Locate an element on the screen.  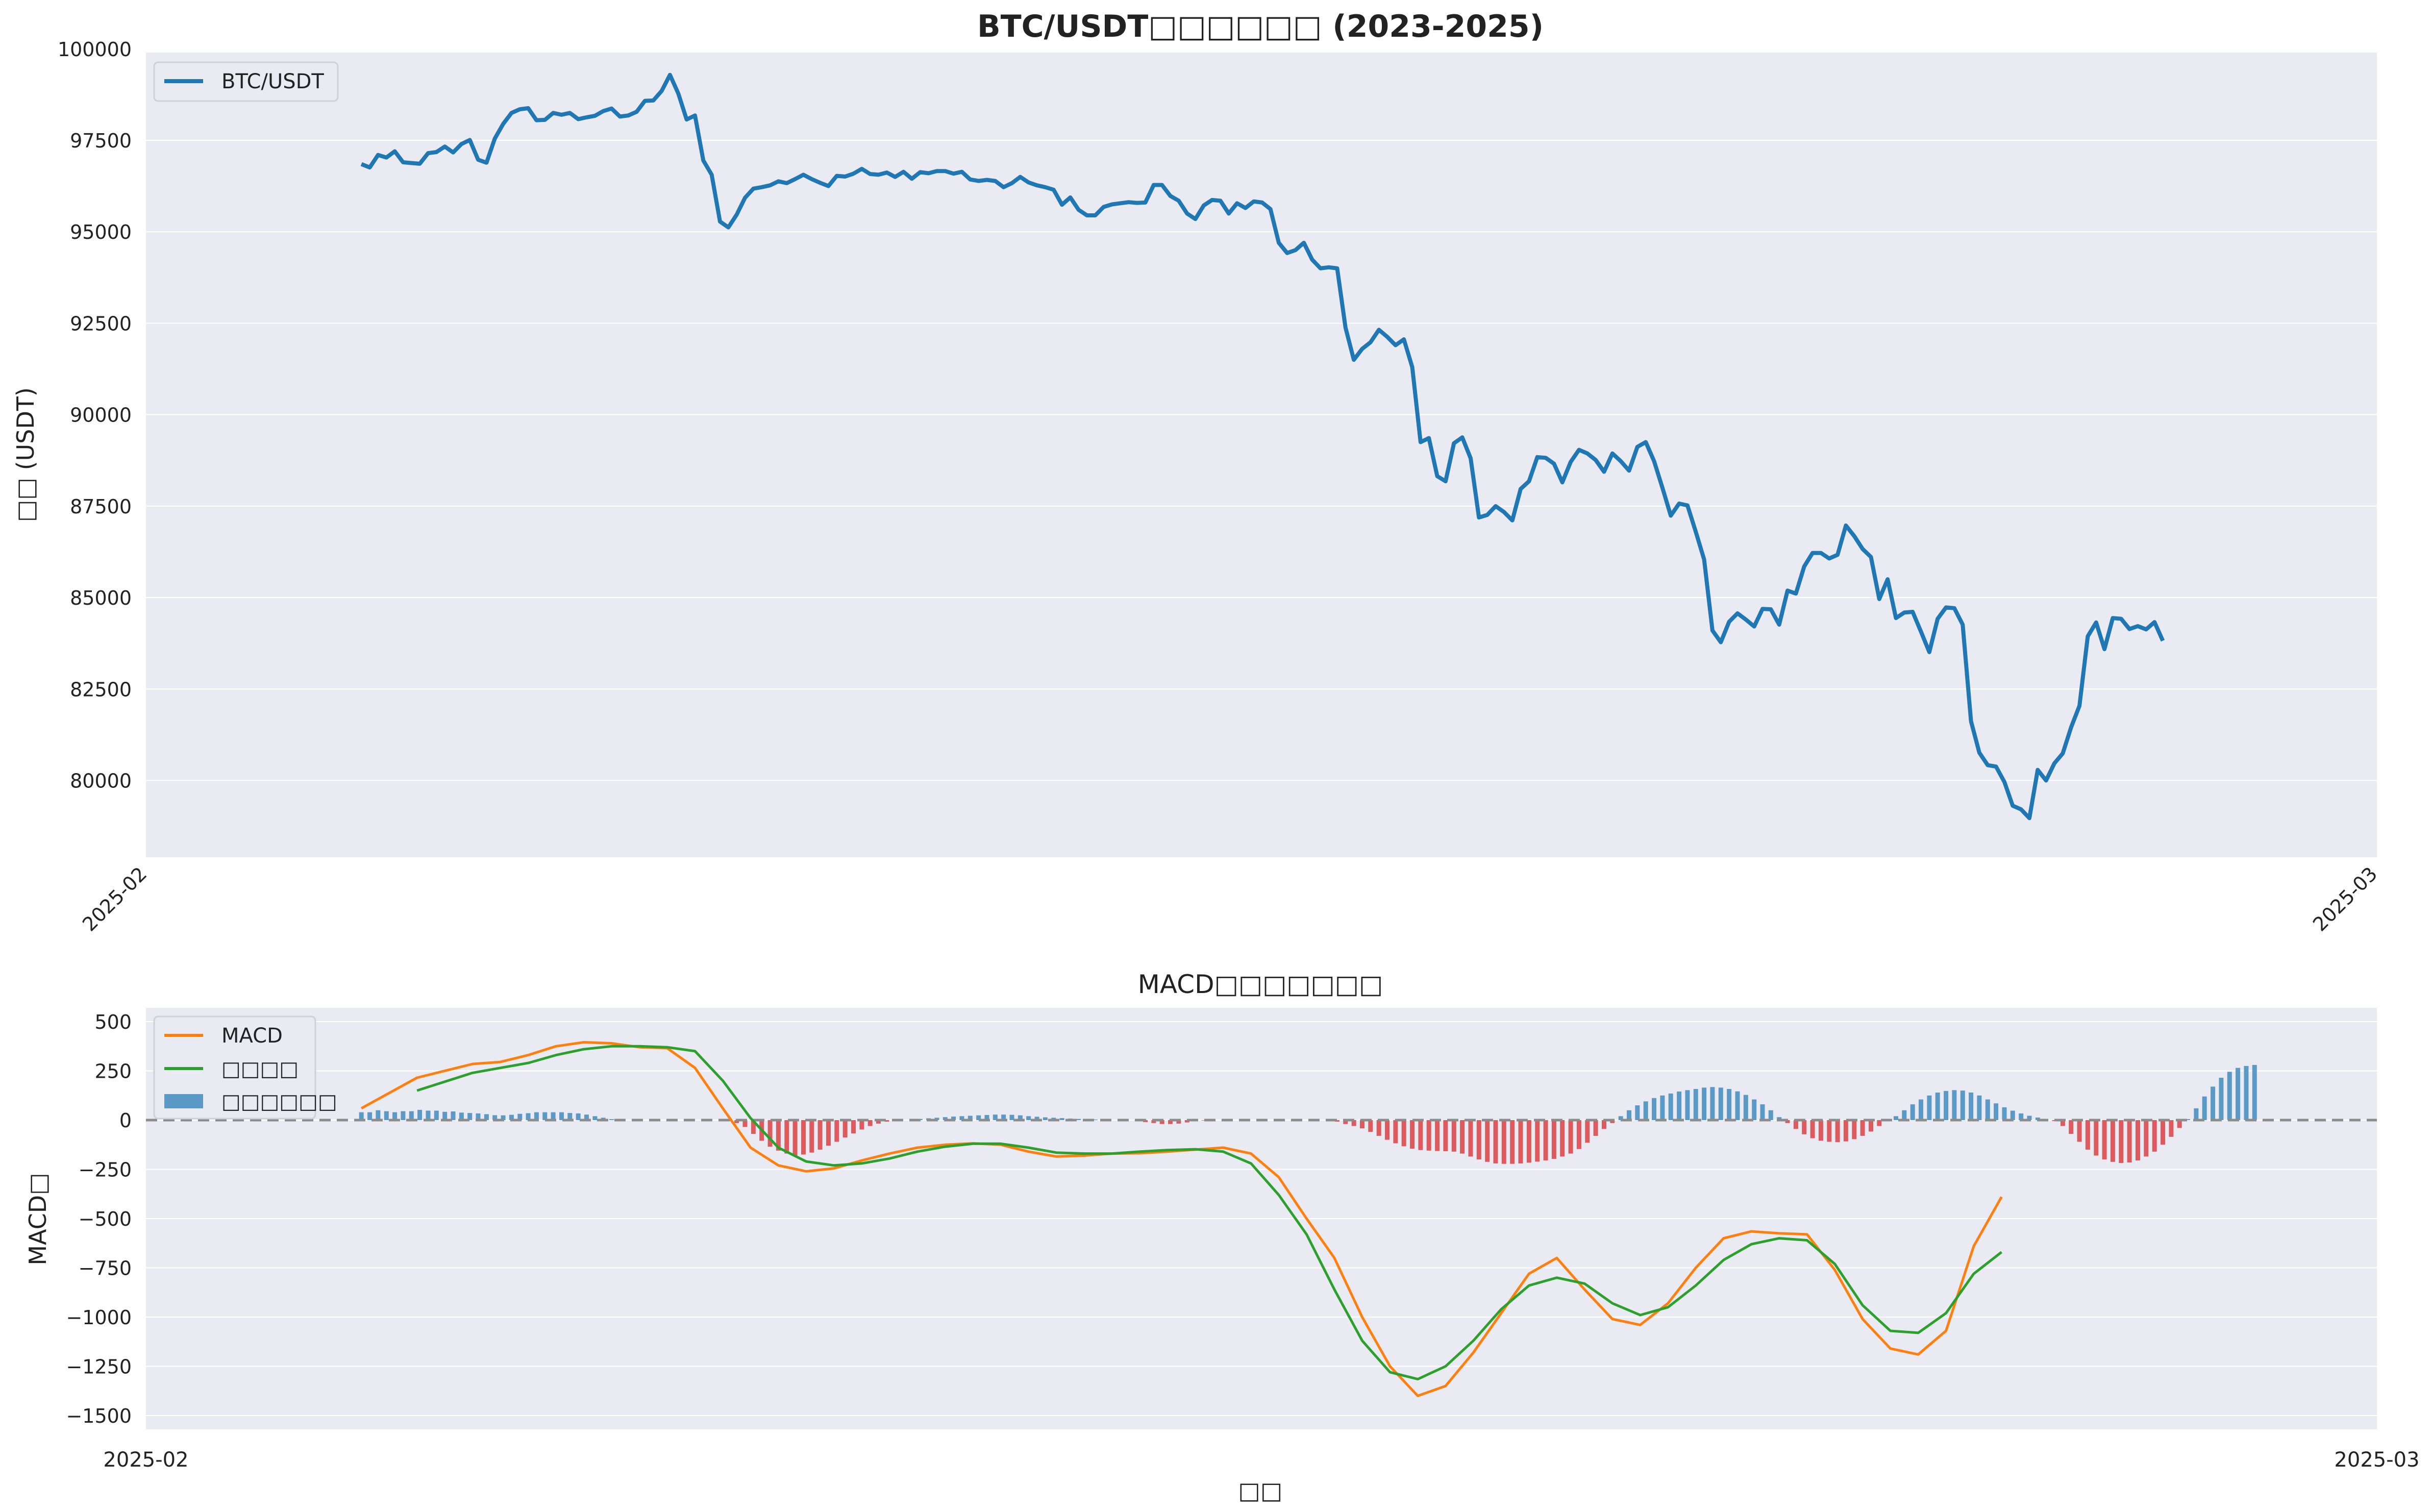
macd-legend-box is located at coordinates (234, 1067).